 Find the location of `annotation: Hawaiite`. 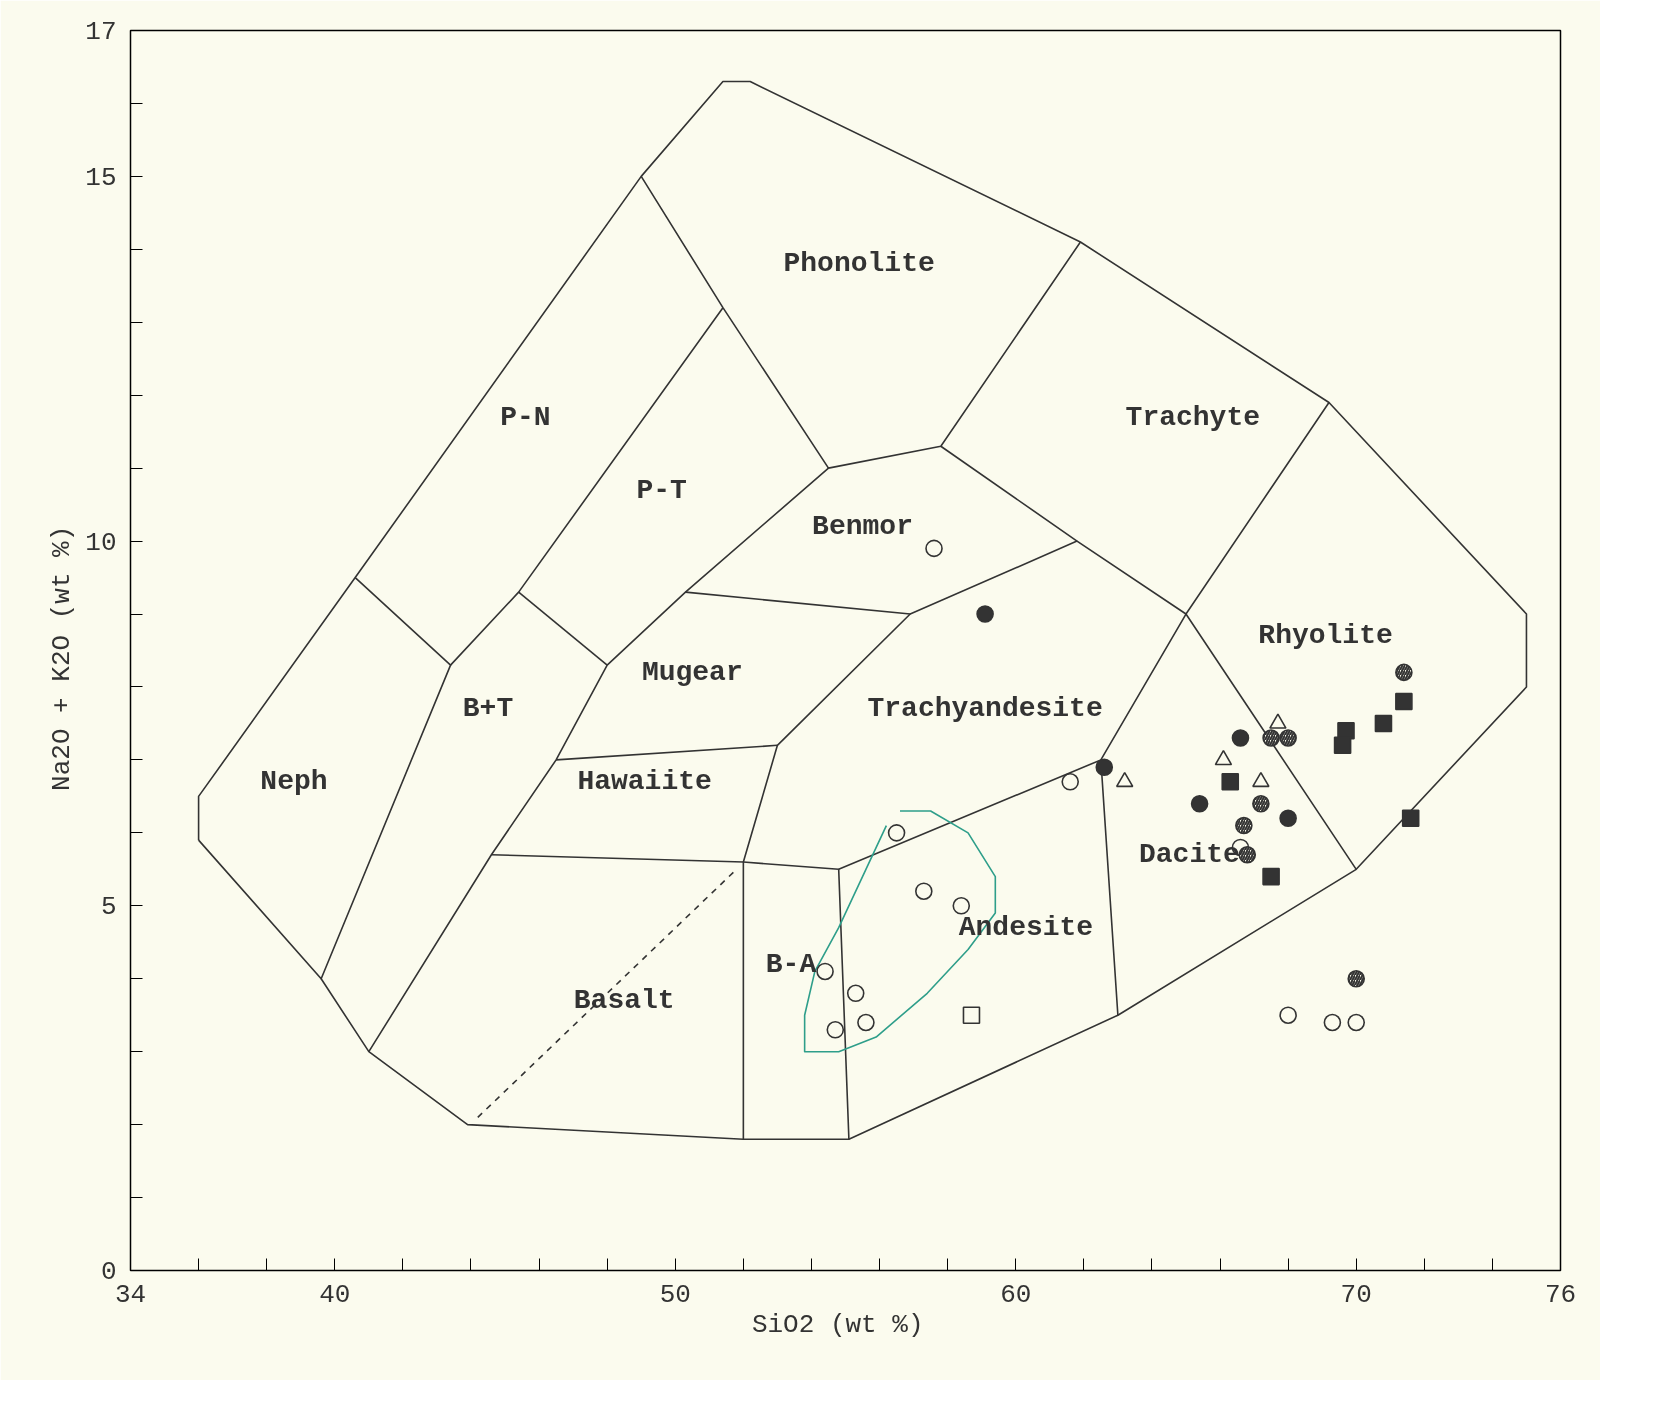

annotation: Hawaiite is located at coordinates (644, 782).